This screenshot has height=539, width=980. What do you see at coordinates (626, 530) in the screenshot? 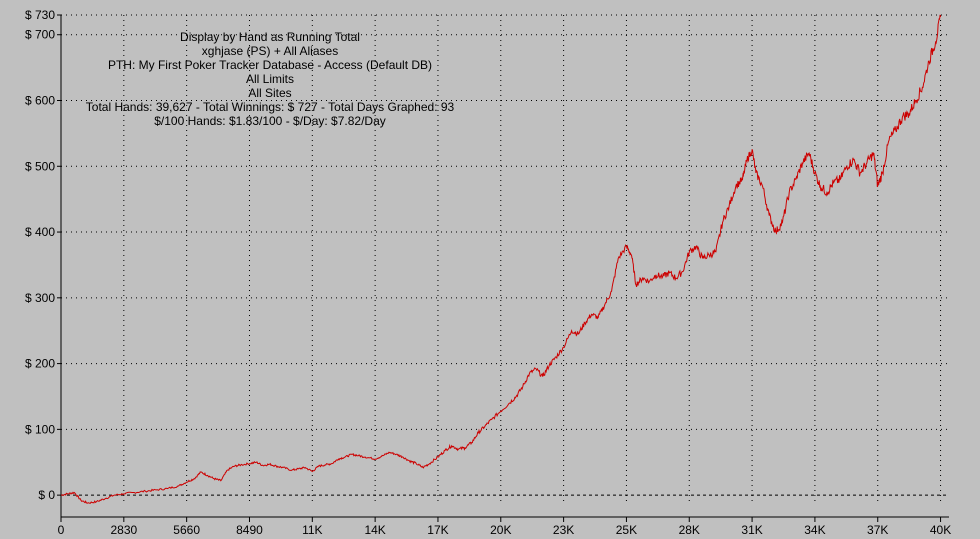
I see `x-tick-label: 25K` at bounding box center [626, 530].